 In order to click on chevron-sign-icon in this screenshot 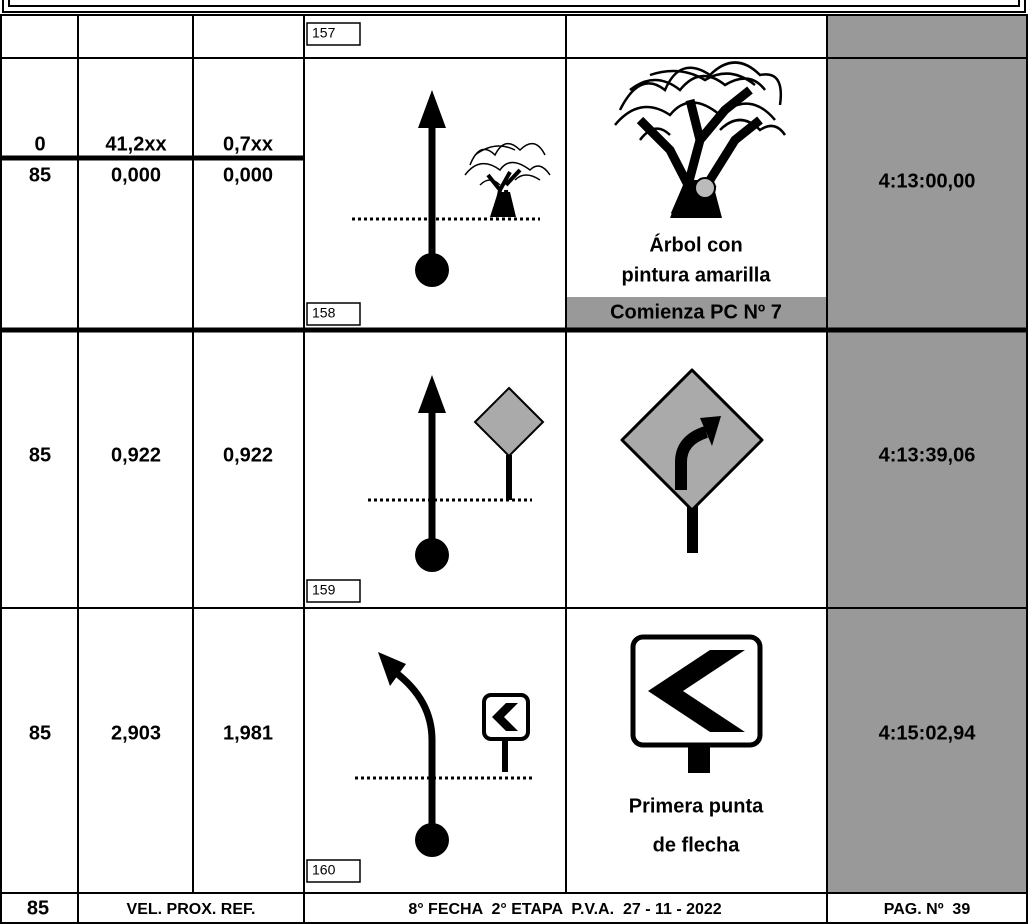, I will do `click(696, 703)`.